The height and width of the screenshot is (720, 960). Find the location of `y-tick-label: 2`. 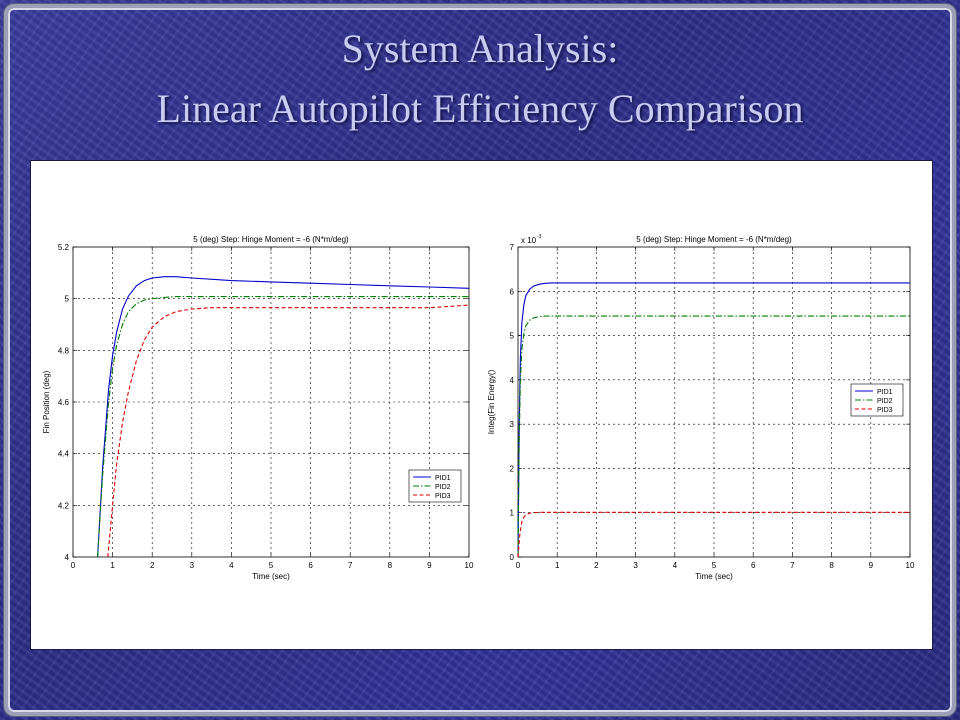

y-tick-label: 2 is located at coordinates (512, 468).